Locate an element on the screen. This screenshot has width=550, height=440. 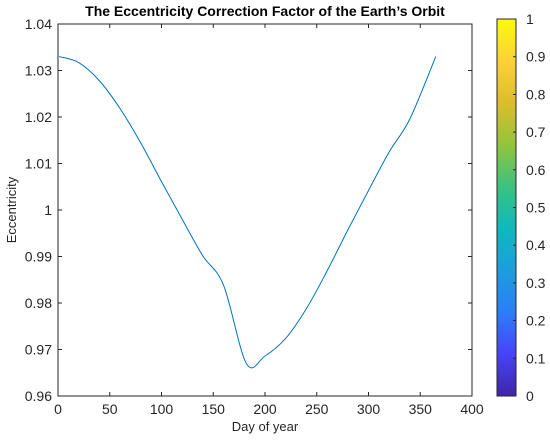
y-tick-label: 1.01 is located at coordinates (38, 164).